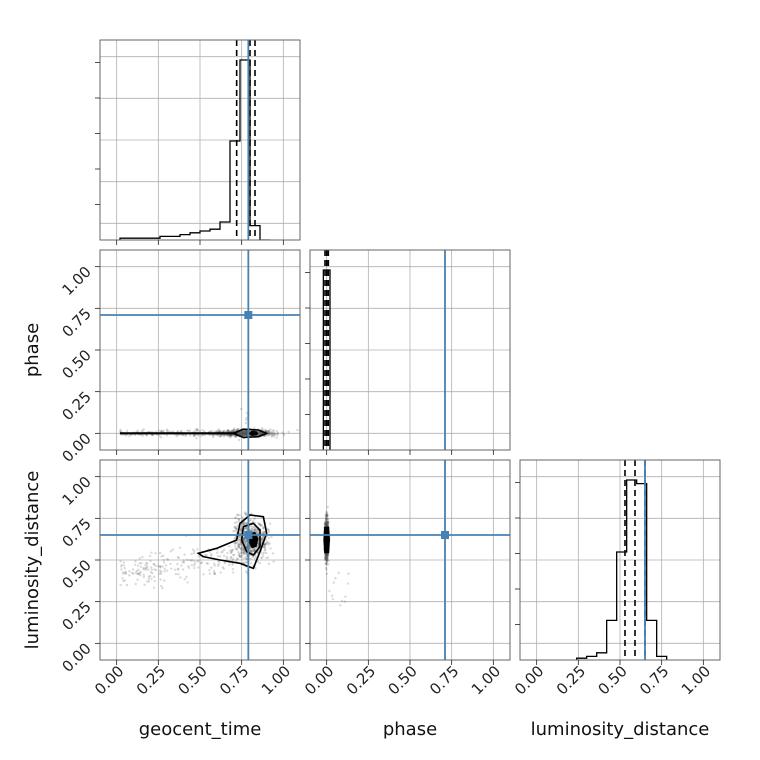 Image resolution: width=760 pixels, height=760 pixels. Describe the element at coordinates (76, 616) in the screenshot. I see `y-tick-label: 0.25` at that location.